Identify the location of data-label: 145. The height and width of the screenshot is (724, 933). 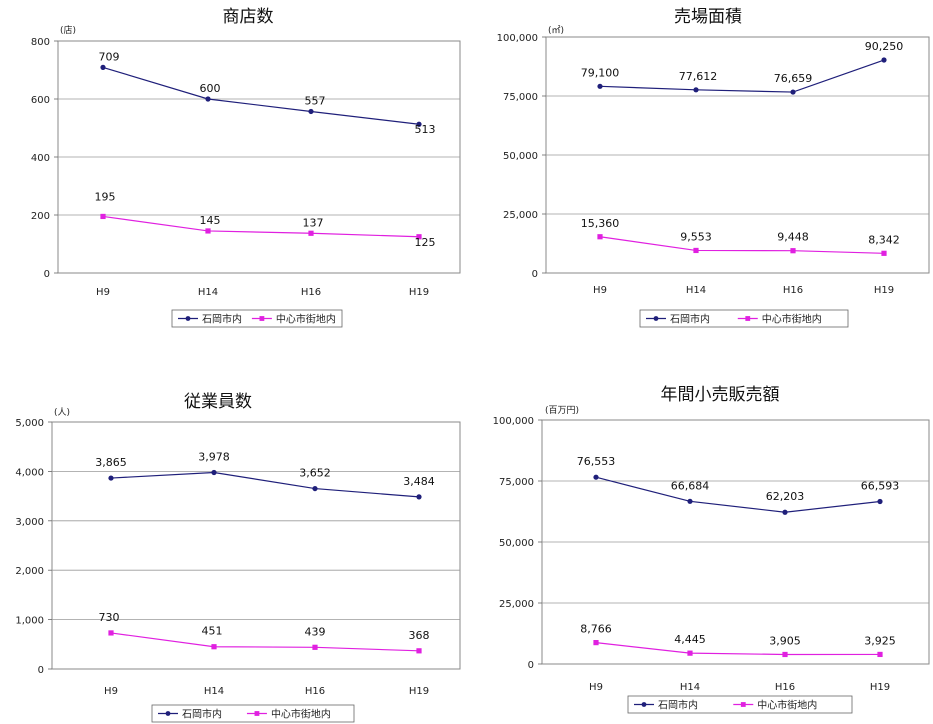
(210, 220).